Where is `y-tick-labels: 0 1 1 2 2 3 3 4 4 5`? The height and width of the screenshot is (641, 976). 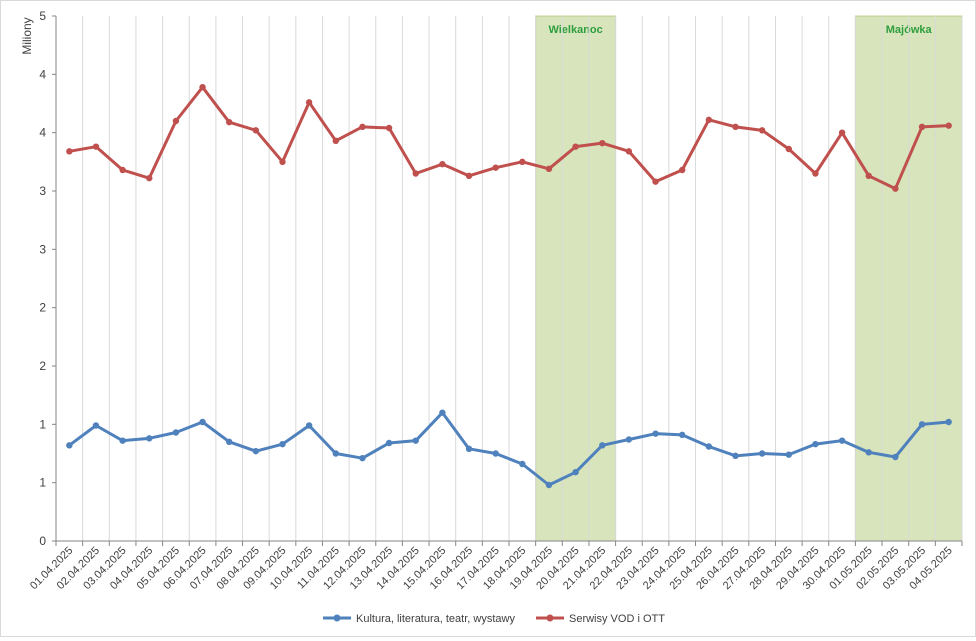 y-tick-labels: 0 1 1 2 2 3 3 4 4 5 is located at coordinates (47, 278).